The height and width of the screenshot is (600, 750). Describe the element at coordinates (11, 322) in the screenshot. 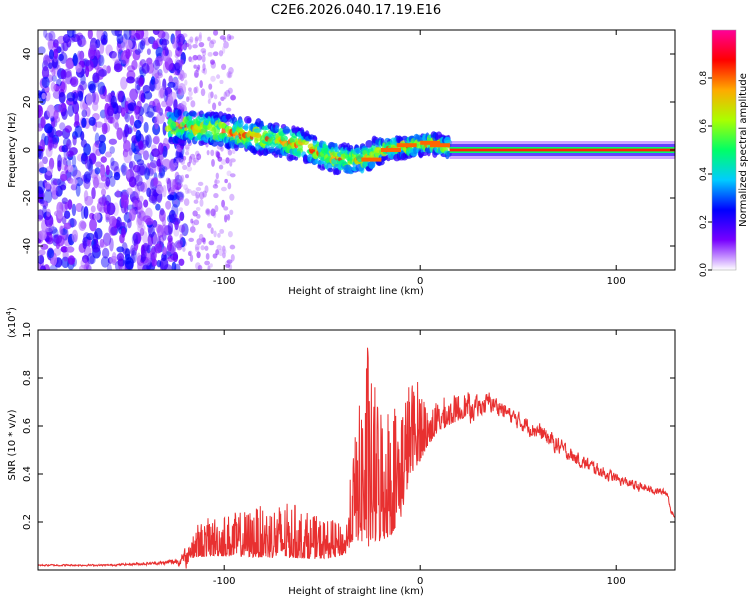

I see `snr-scale-label: (x104)` at that location.